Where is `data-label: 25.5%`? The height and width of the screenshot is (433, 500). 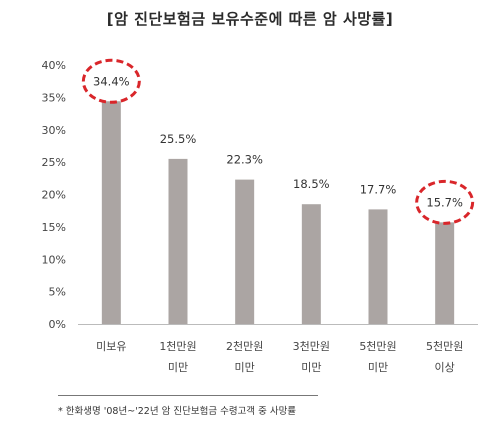
data-label: 25.5% is located at coordinates (178, 139).